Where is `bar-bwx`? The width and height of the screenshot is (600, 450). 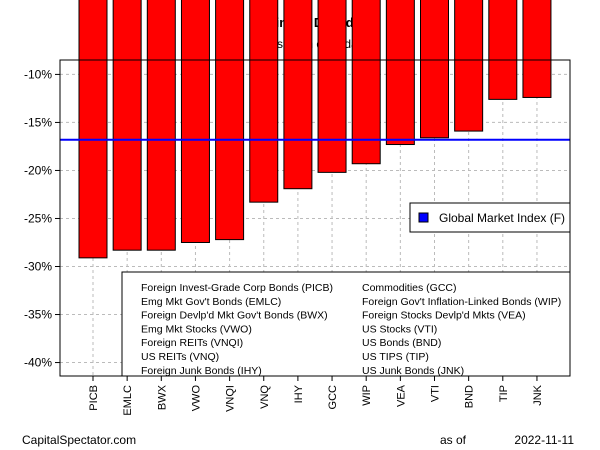
bar-bwx is located at coordinates (161, 125).